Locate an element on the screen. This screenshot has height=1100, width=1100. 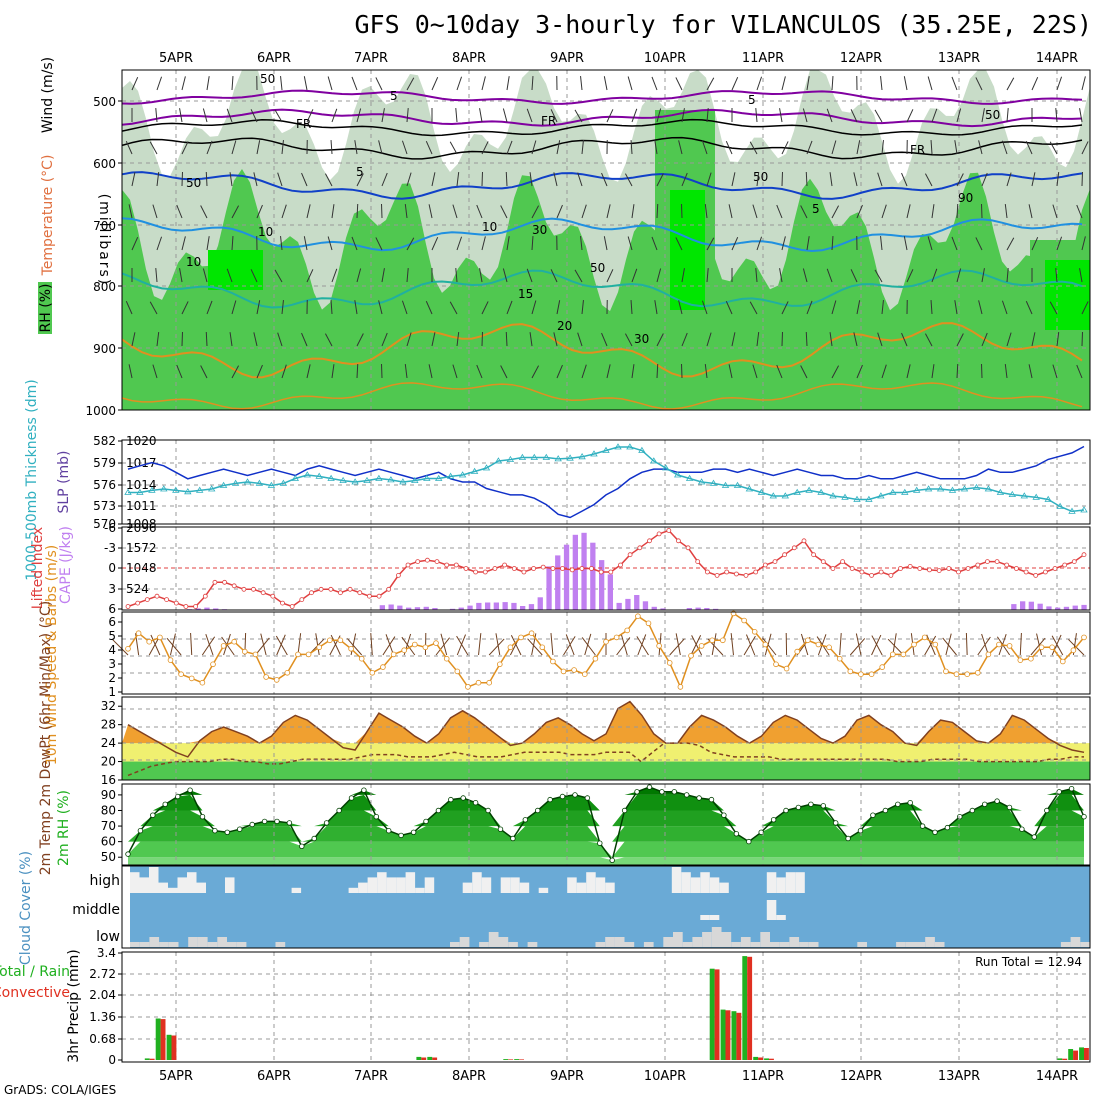
right-tick-label: 1014 is located at coordinates (141, 485).